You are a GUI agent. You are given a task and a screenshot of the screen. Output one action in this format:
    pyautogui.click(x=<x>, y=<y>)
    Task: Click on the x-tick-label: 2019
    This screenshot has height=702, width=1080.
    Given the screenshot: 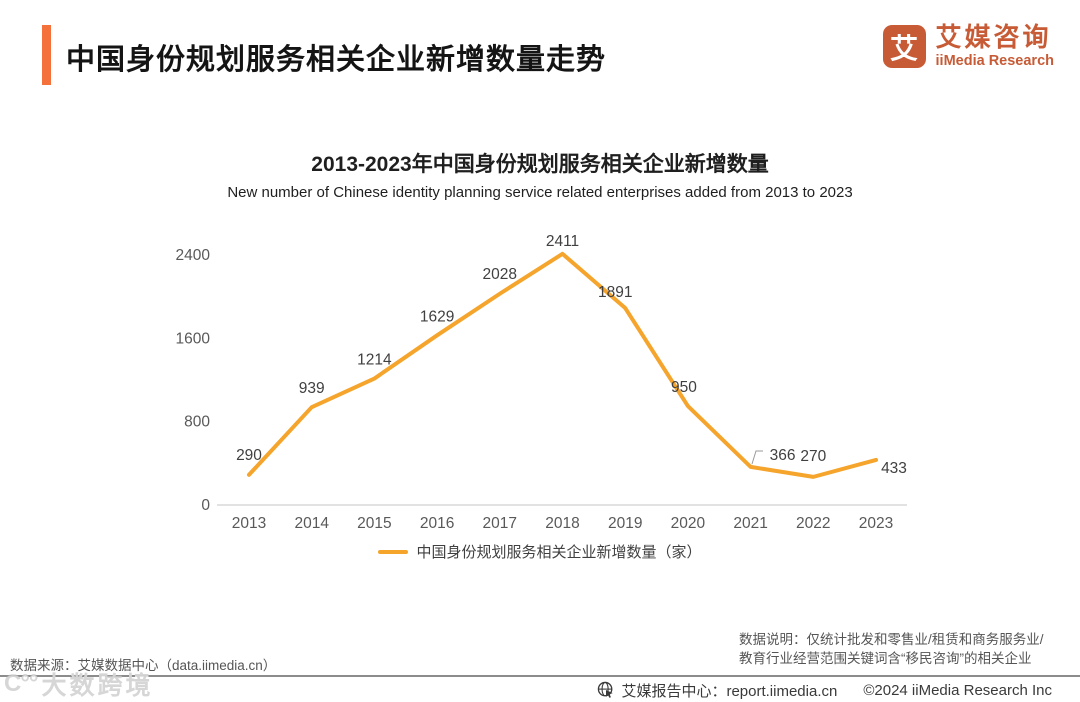 What is the action you would take?
    pyautogui.click(x=625, y=523)
    